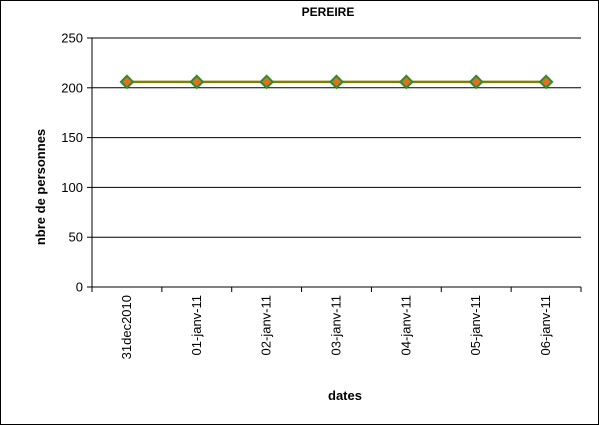  I want to click on x-tick-label: 01-janv-11, so click(196, 325).